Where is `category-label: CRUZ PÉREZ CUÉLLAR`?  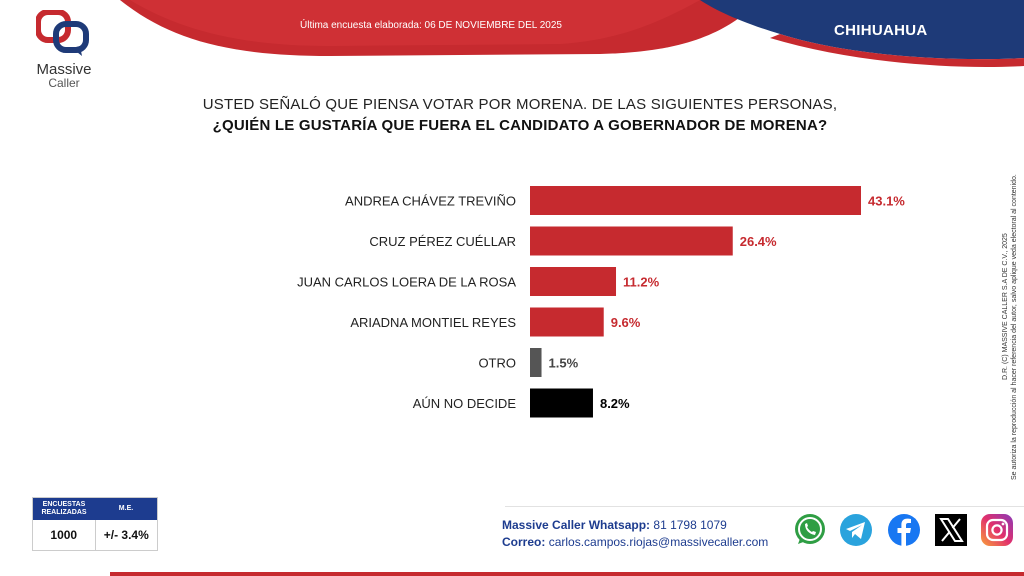 category-label: CRUZ PÉREZ CUÉLLAR is located at coordinates (442, 241).